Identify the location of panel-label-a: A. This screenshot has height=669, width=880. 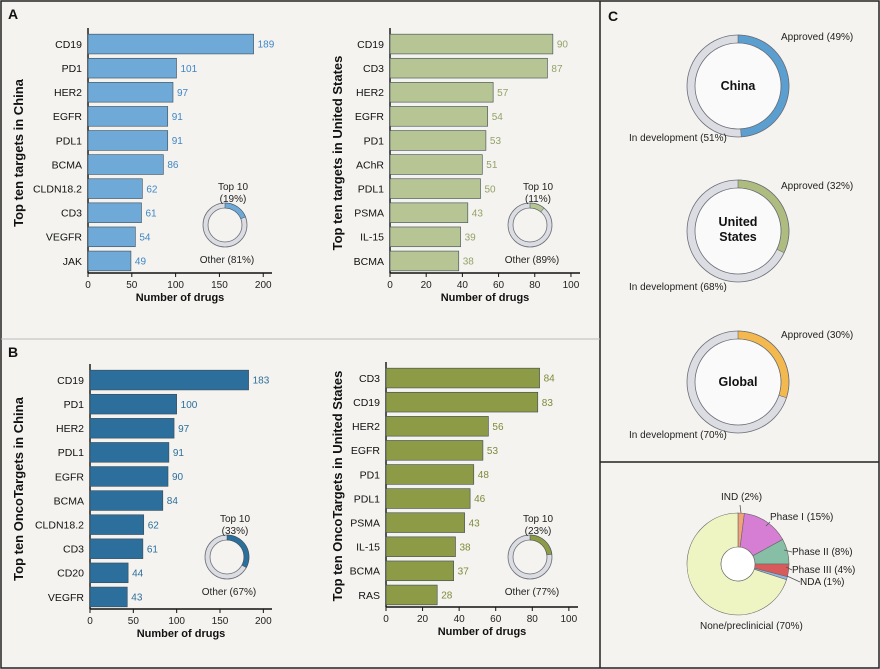
(13, 14).